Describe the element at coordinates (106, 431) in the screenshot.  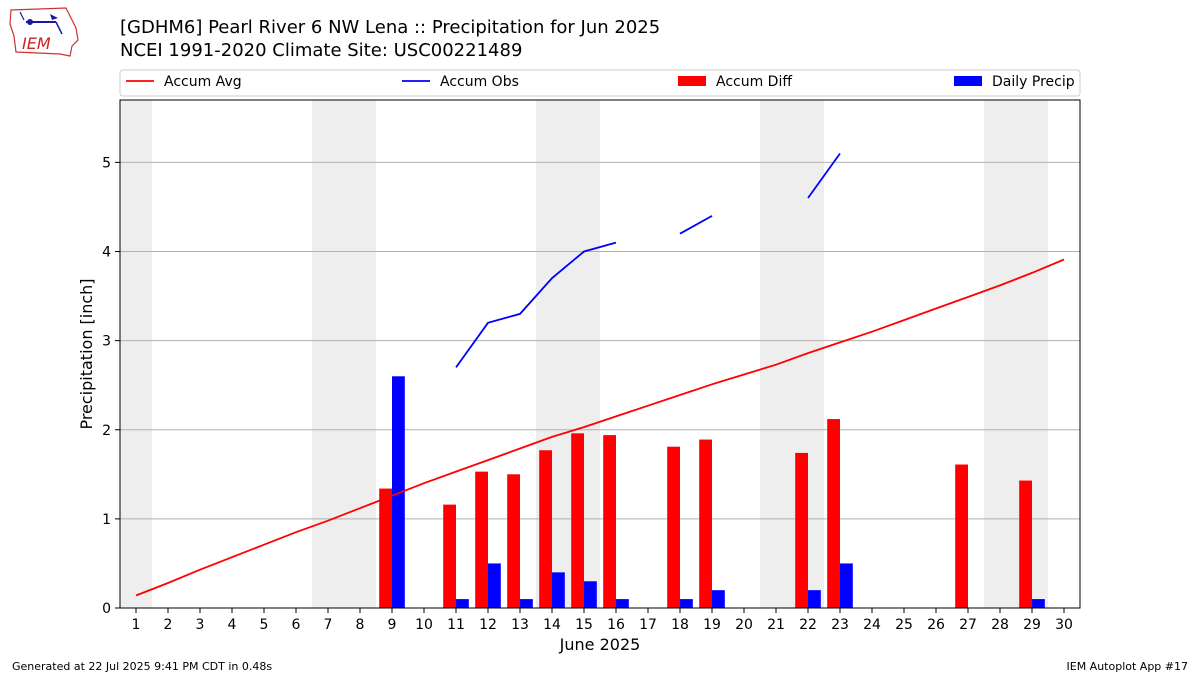
I see `y-tick-label: 2` at that location.